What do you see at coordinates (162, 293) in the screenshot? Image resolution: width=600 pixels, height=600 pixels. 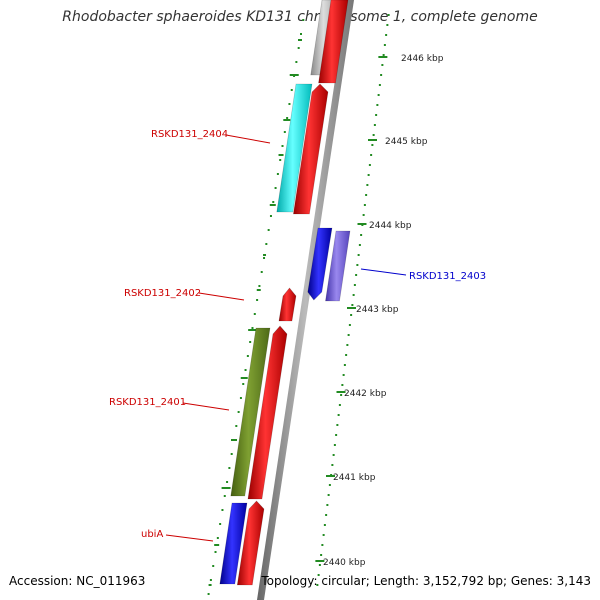 I see `gene-label-rskd131-2402: RSKD131_2402` at bounding box center [162, 293].